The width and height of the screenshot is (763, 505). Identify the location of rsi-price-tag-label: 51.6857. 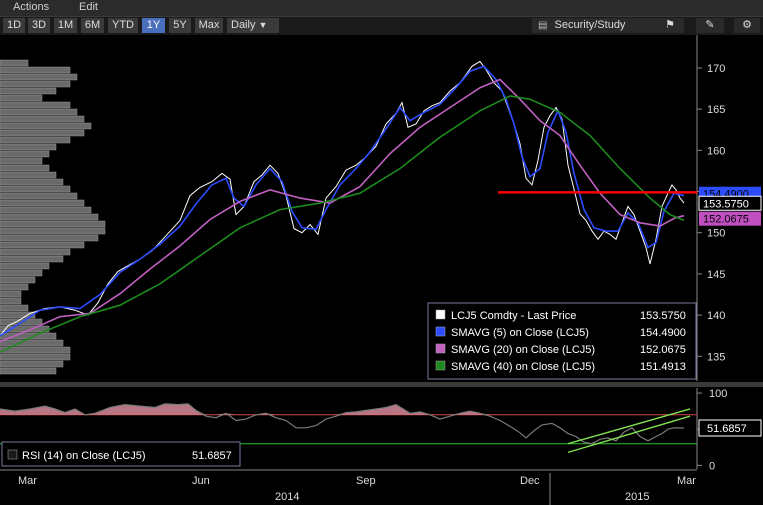
(727, 429).